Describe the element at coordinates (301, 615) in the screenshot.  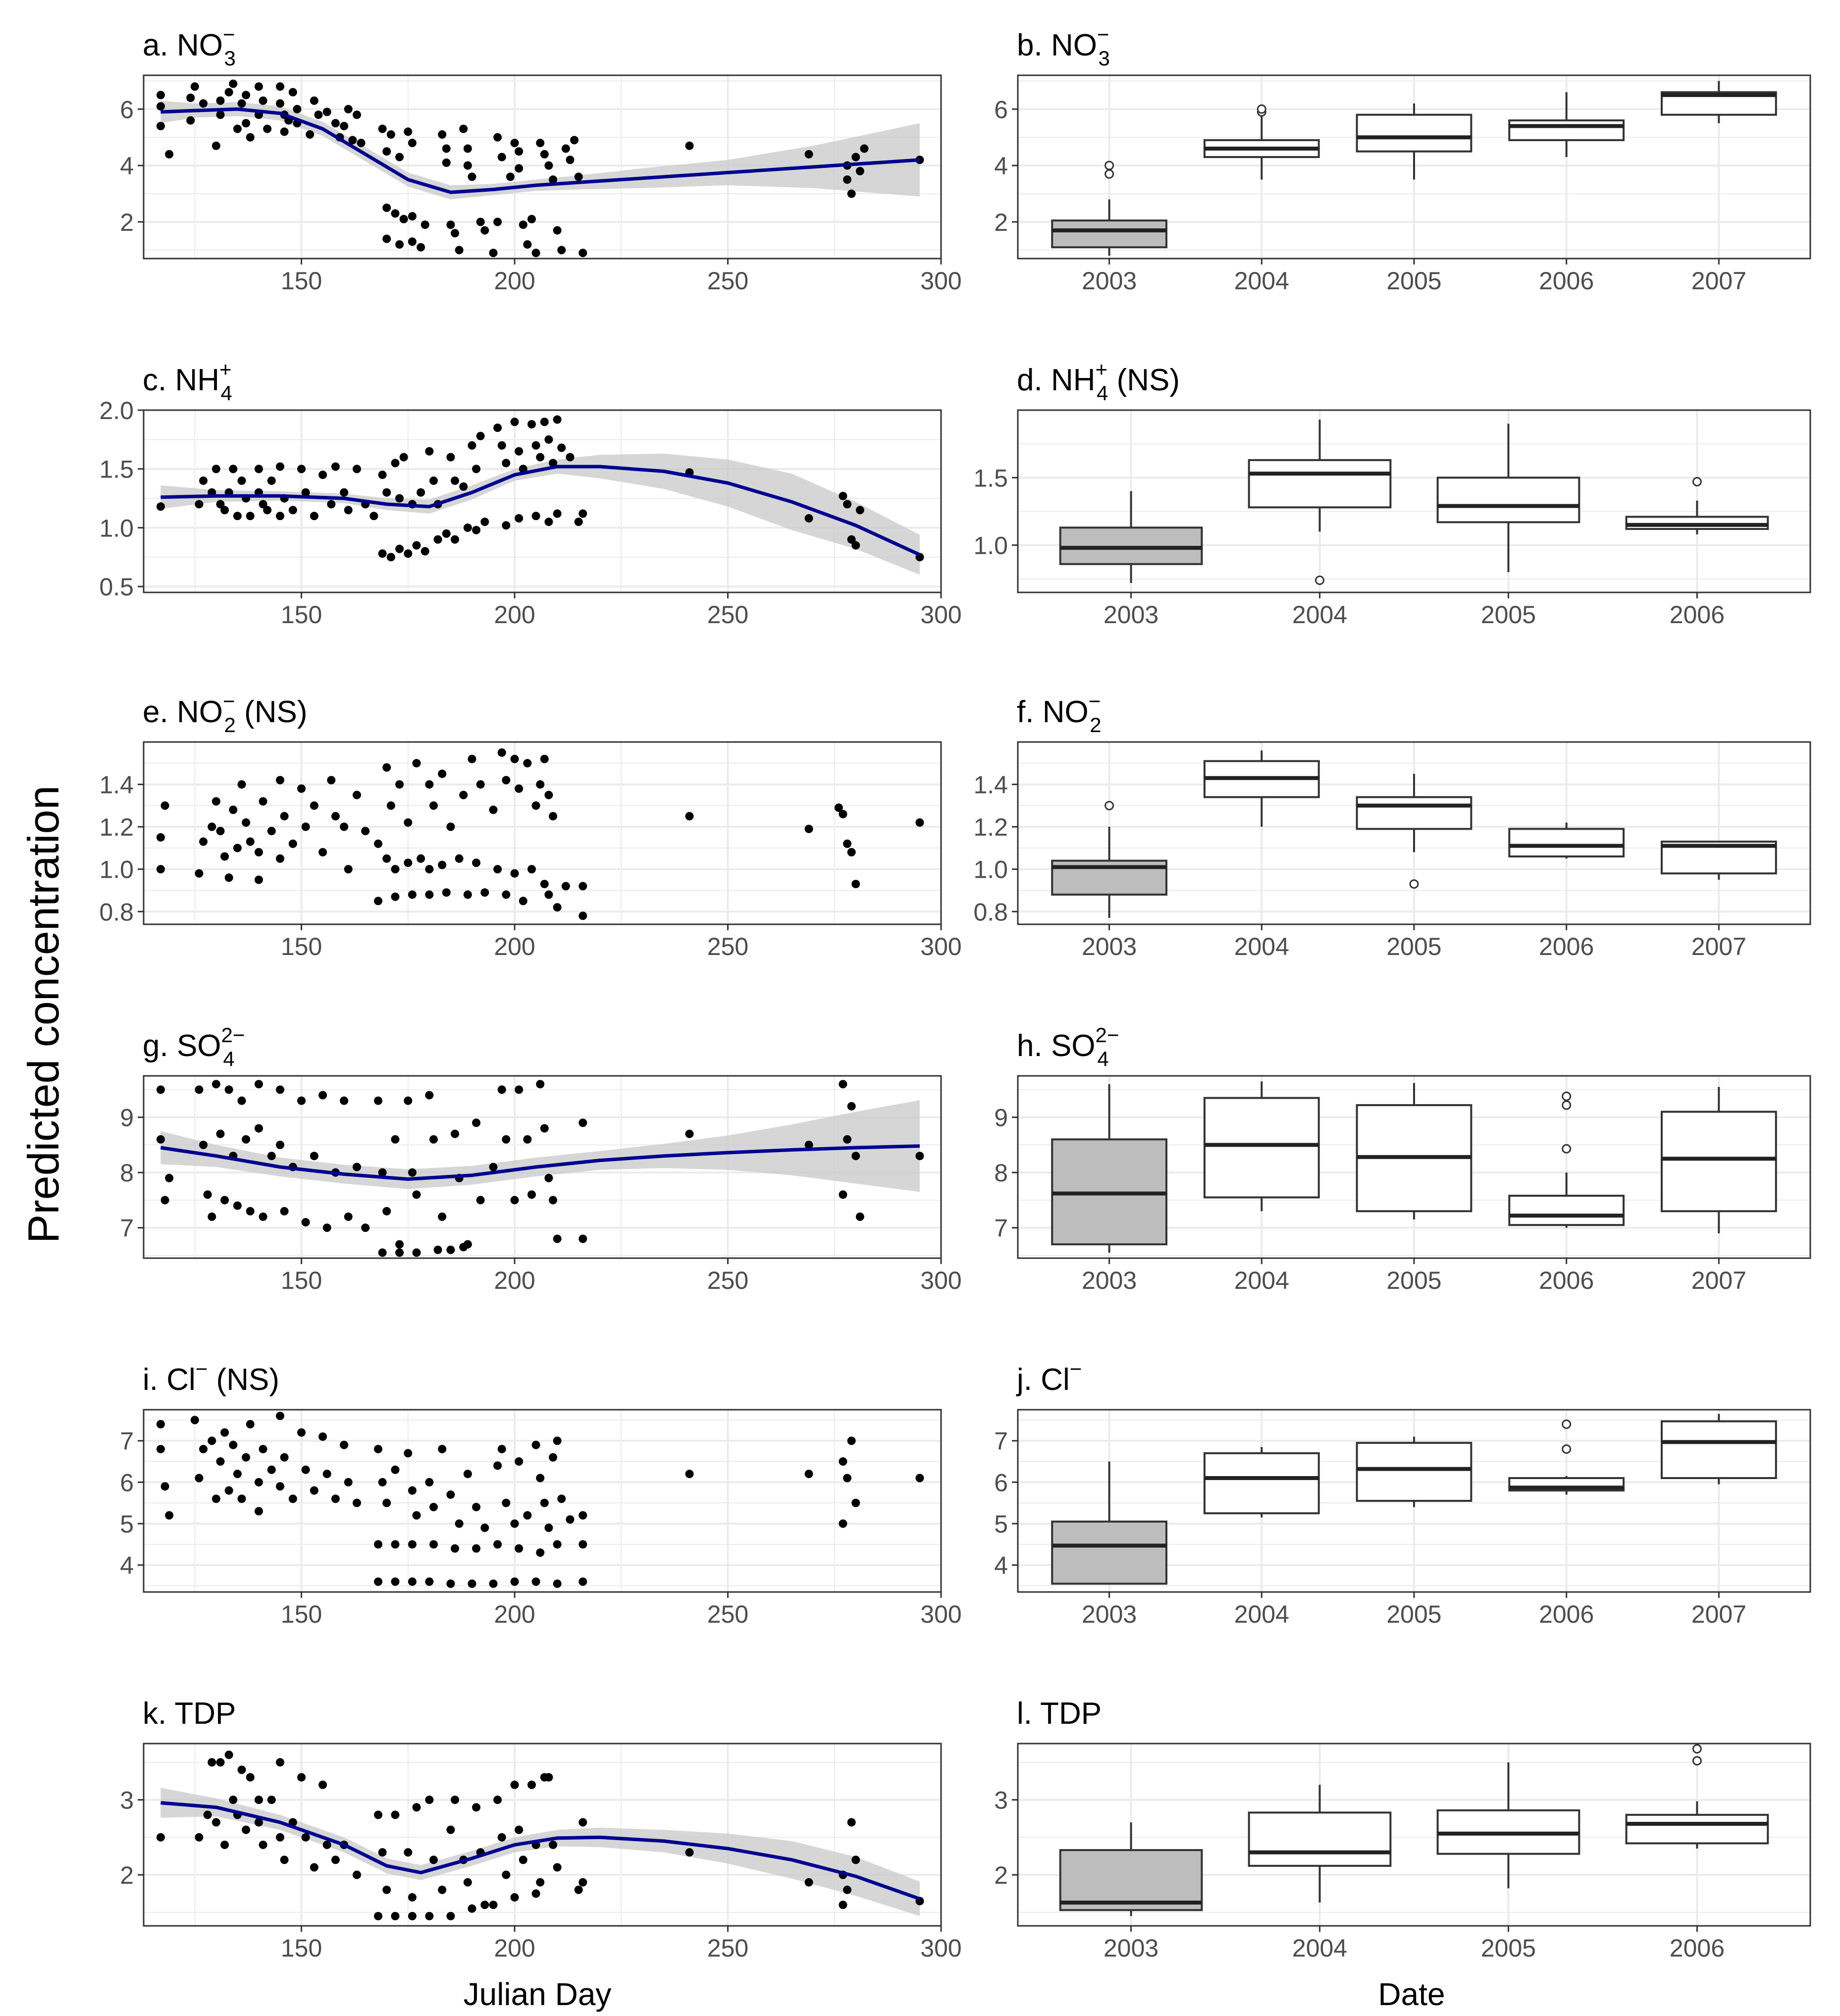
I see `x-tick-label: 150` at that location.